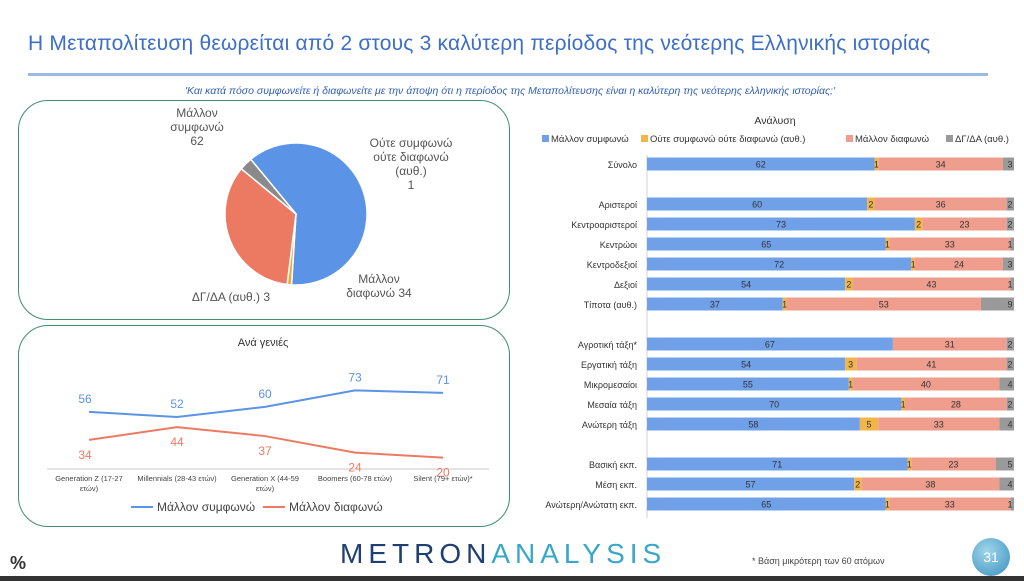  What do you see at coordinates (89, 478) in the screenshot?
I see `x-tick-label: Generation Z (17-27` at bounding box center [89, 478].